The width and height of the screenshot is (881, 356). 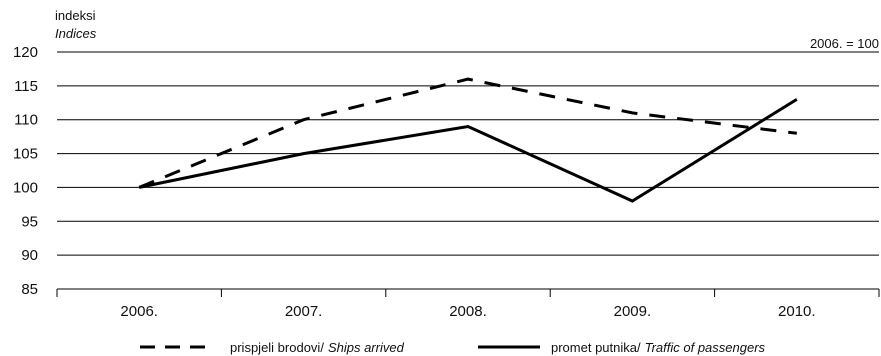 I want to click on base-note: 2006. = 100, so click(x=844, y=43).